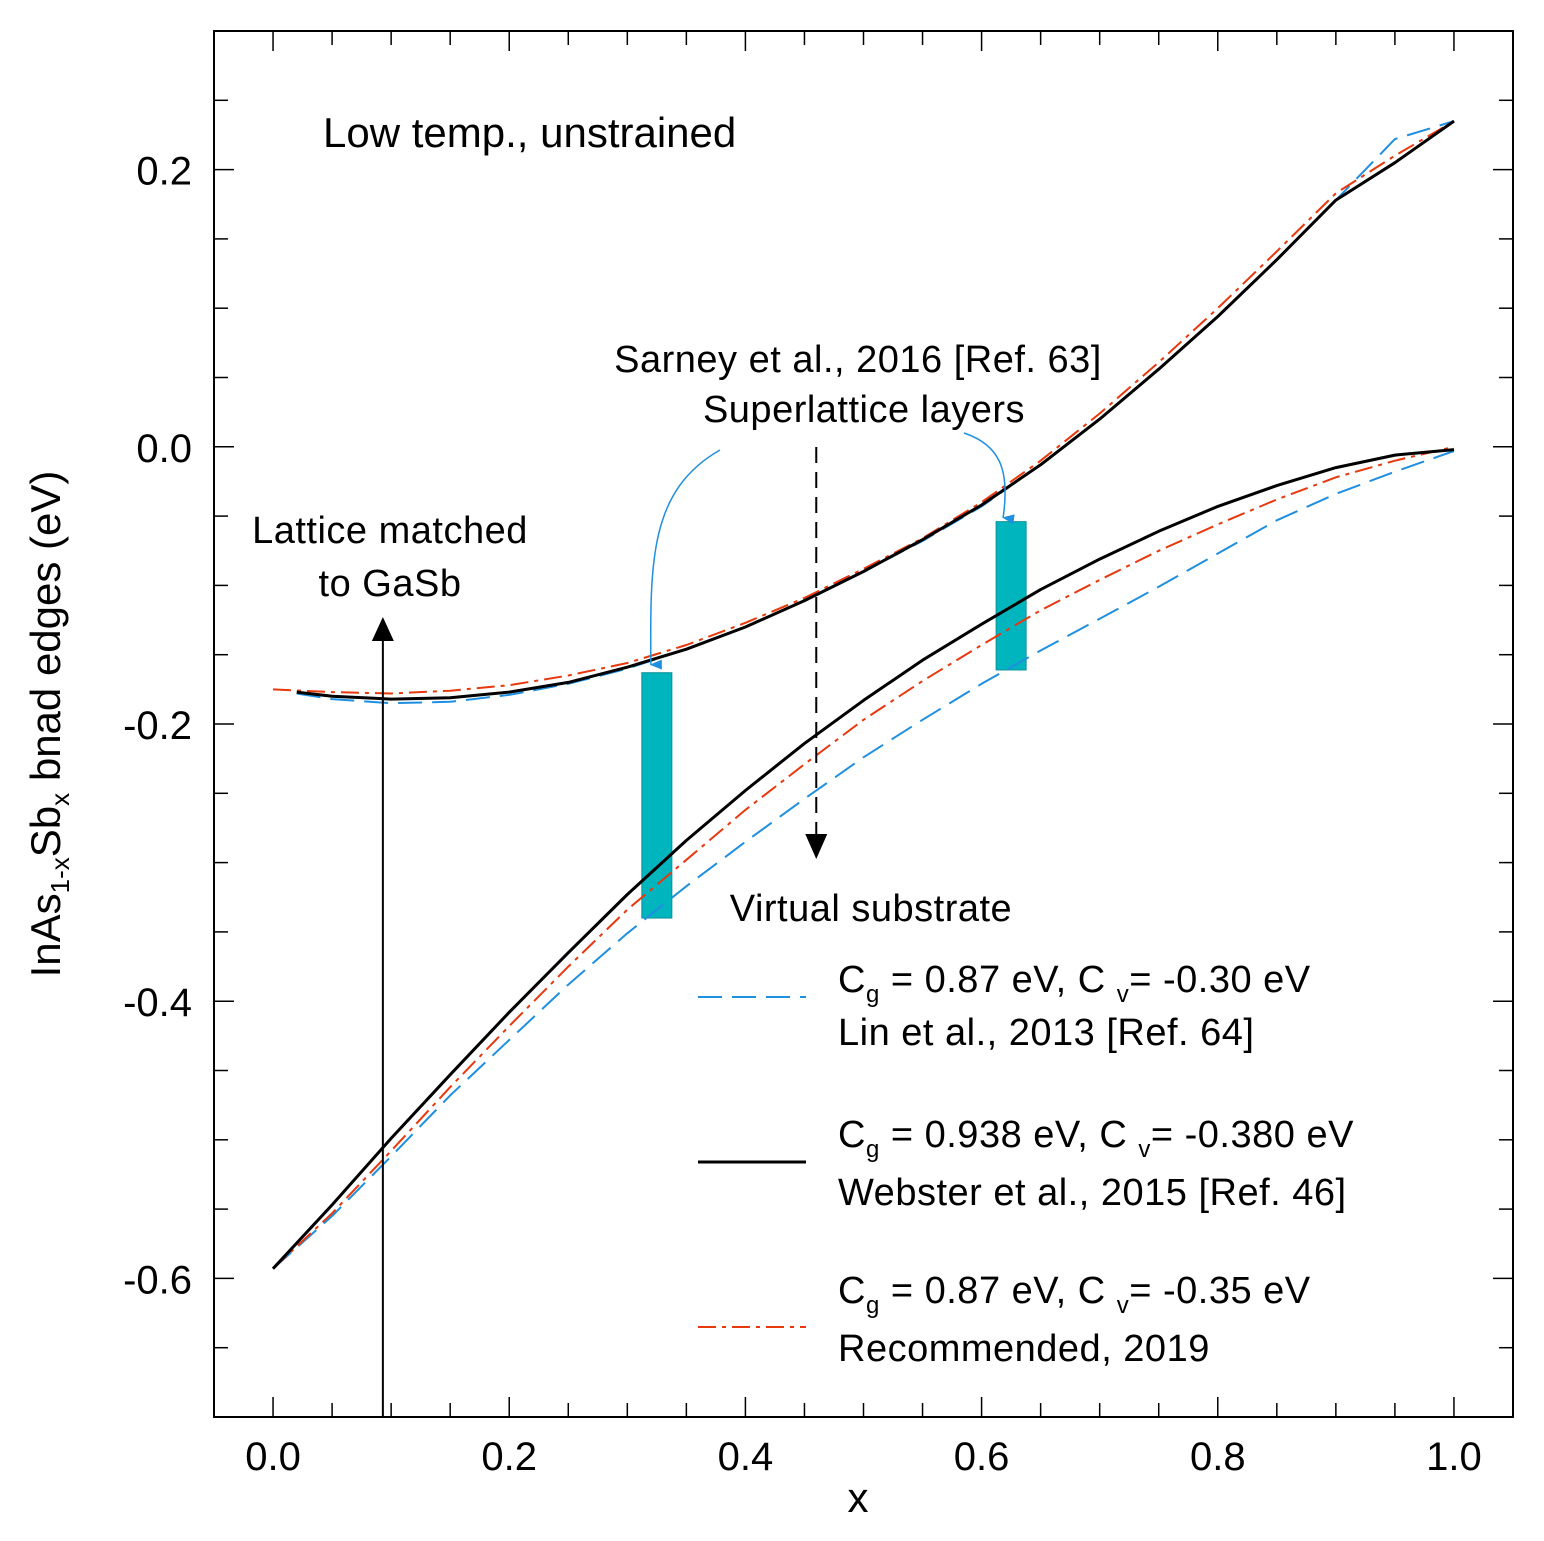 This screenshot has height=1541, width=1544. I want to click on sarney-annotation: Sarney et al., 2016 [Ref. 63], so click(858, 360).